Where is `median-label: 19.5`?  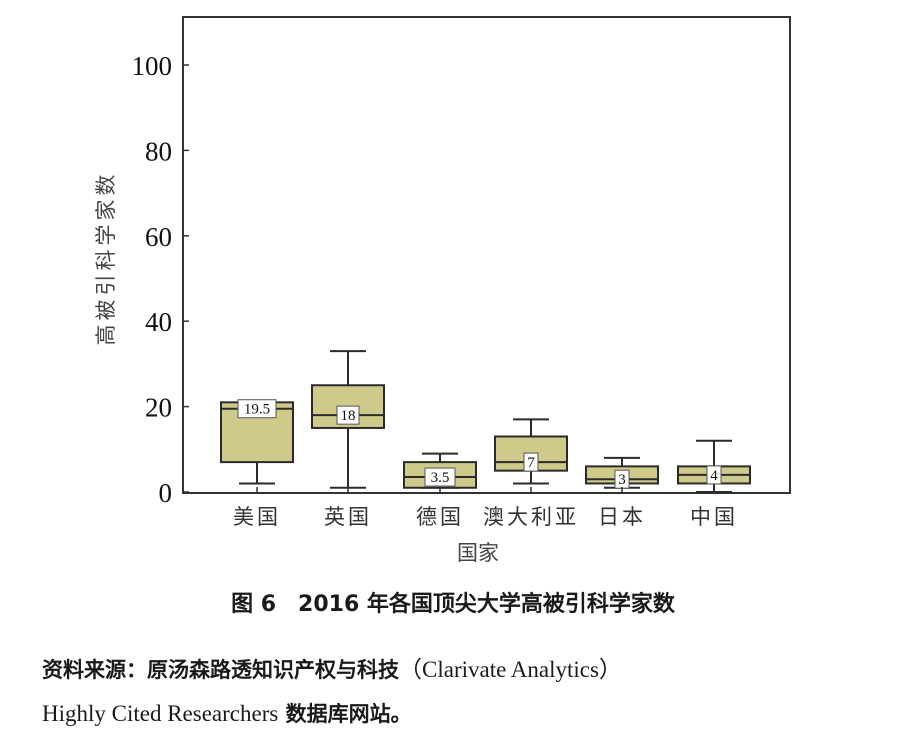
median-label: 19.5 is located at coordinates (257, 410).